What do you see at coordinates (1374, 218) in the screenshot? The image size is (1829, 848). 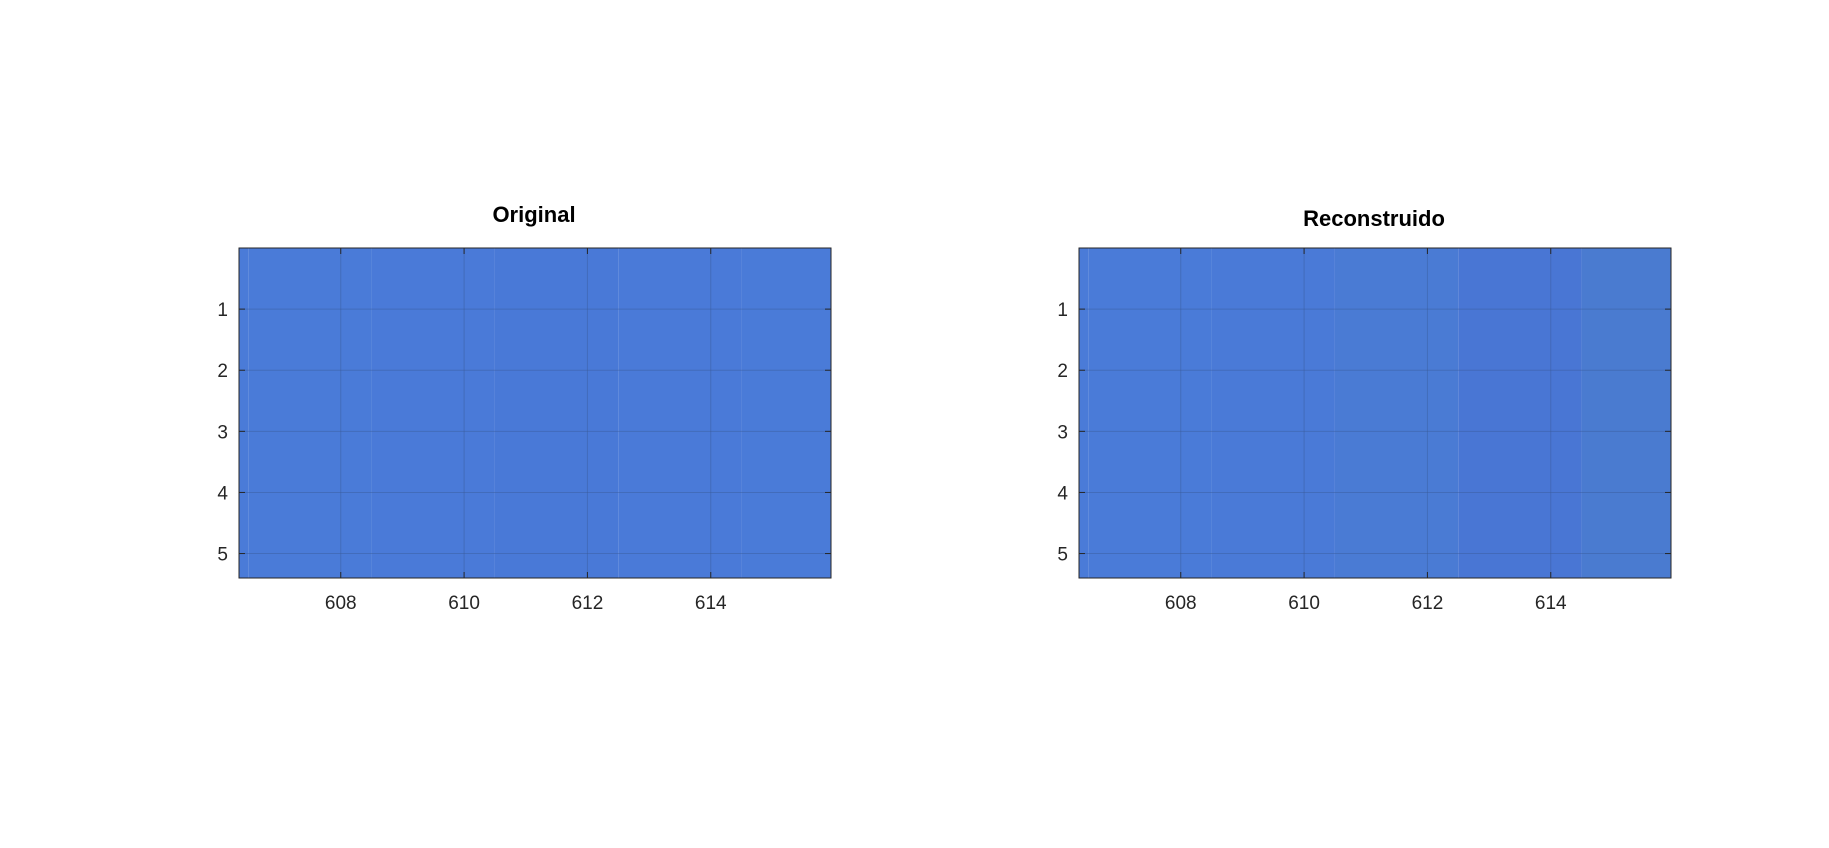 I see `chart-title: Reconstruido` at bounding box center [1374, 218].